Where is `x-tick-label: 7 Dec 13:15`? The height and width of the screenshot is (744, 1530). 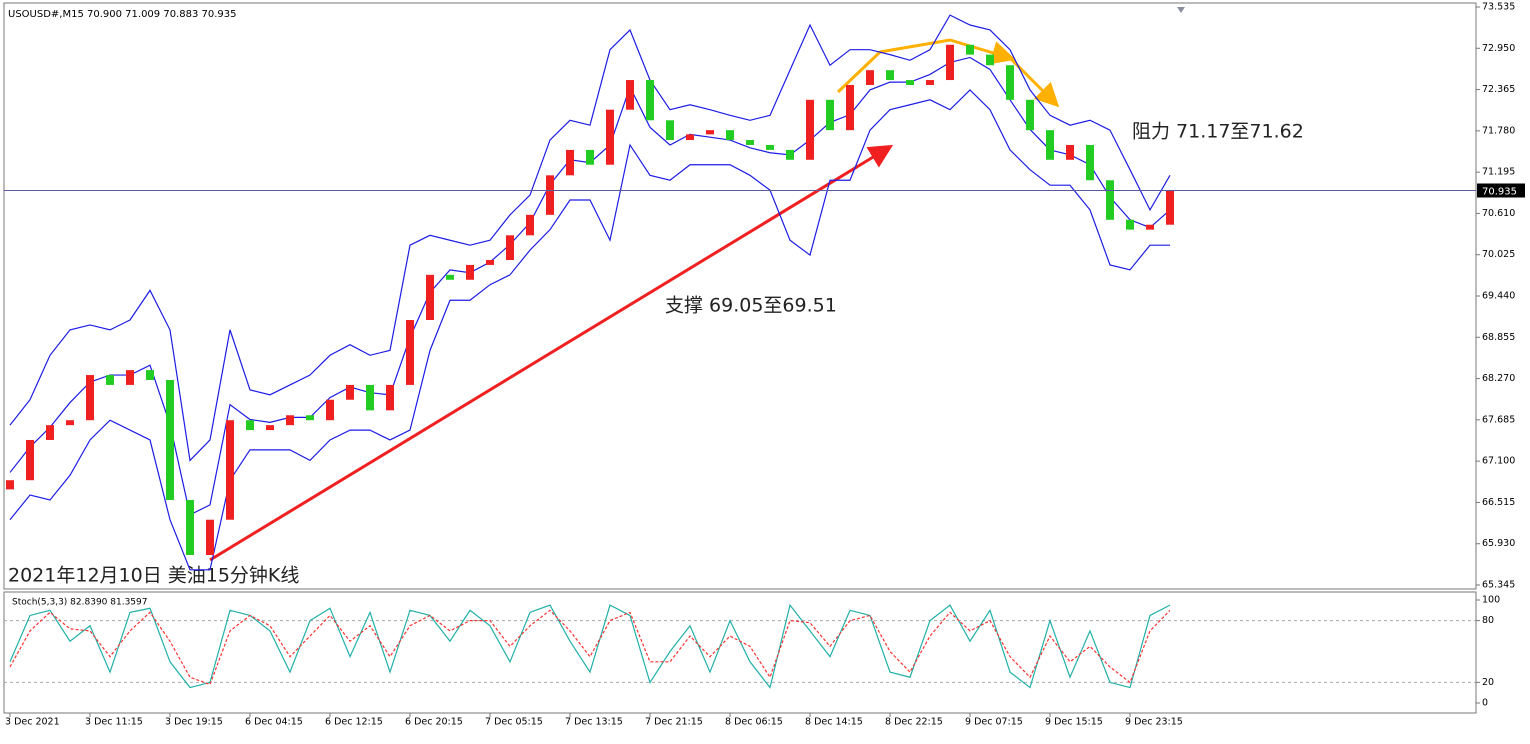
x-tick-label: 7 Dec 13:15 is located at coordinates (594, 722).